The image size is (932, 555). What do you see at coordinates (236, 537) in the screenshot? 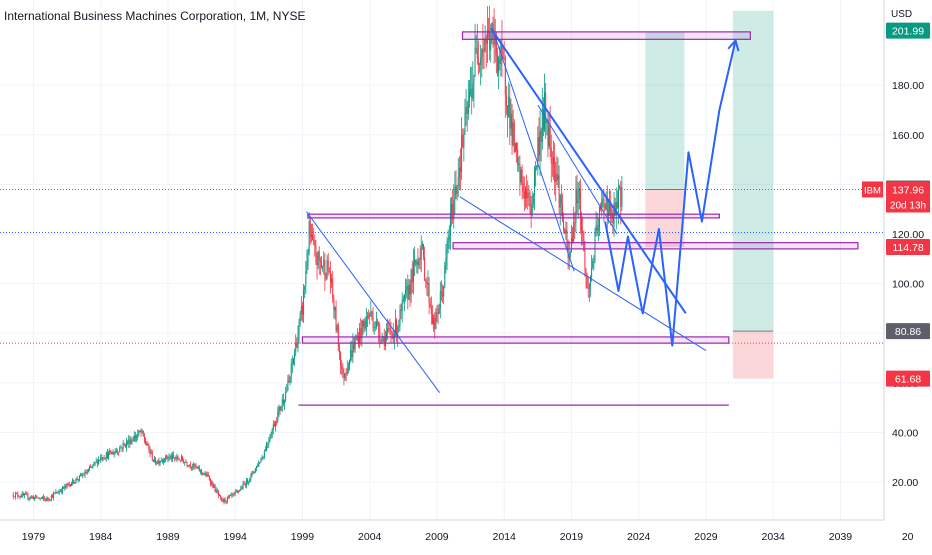
I see `time-tick-label: 1994` at bounding box center [236, 537].